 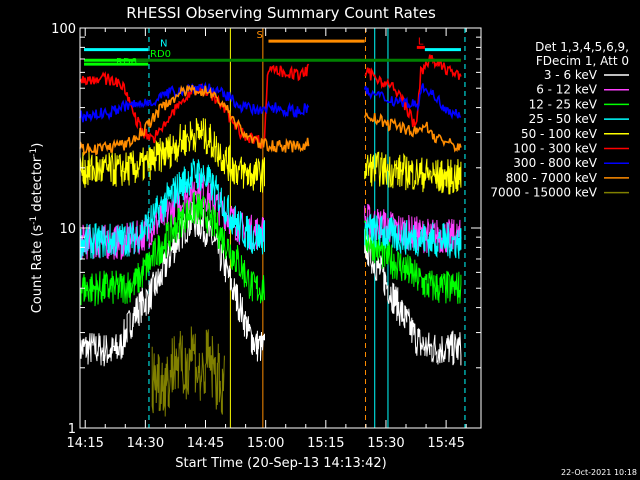 What do you see at coordinates (67, 229) in the screenshot?
I see `y-tick-label-1: 10` at bounding box center [67, 229].